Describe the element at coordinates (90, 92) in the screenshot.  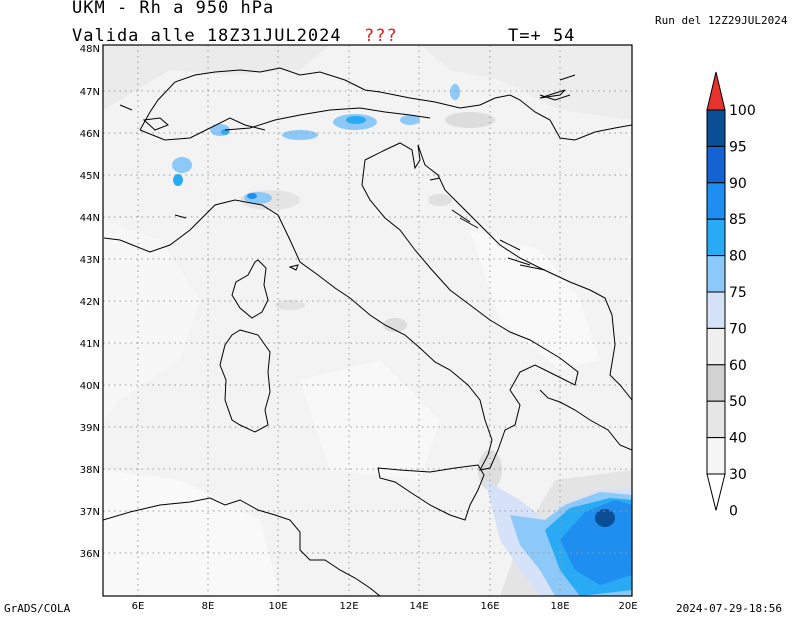
I see `lat-label: 47N` at that location.